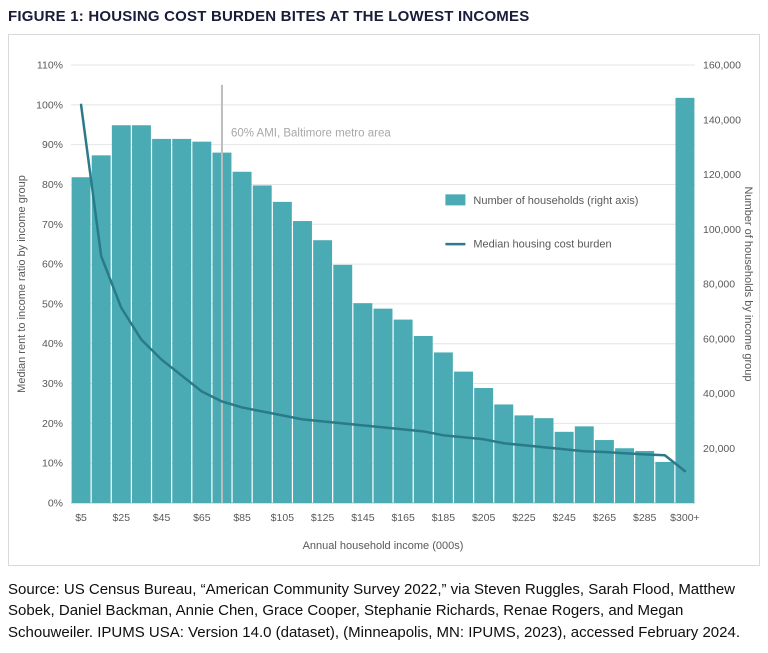 The height and width of the screenshot is (653, 768). What do you see at coordinates (52, 185) in the screenshot?
I see `left-axis-tick: 80%` at bounding box center [52, 185].